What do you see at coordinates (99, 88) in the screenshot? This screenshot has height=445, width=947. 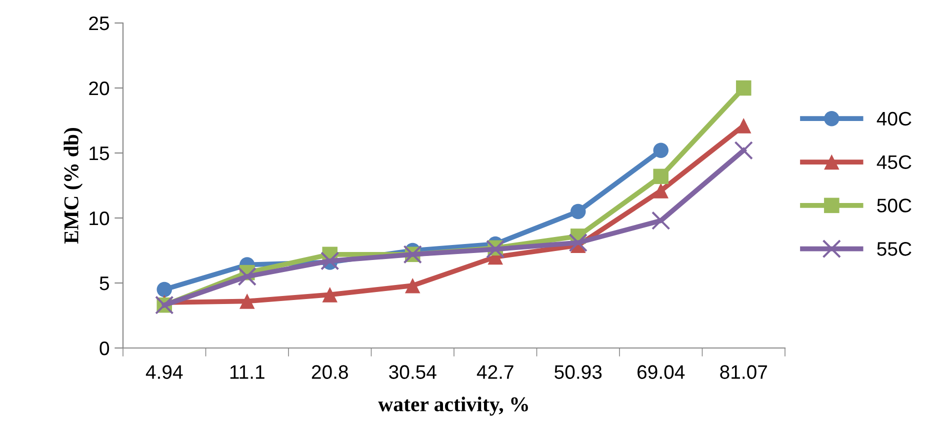 I see `y-tick-label: 20` at bounding box center [99, 88].